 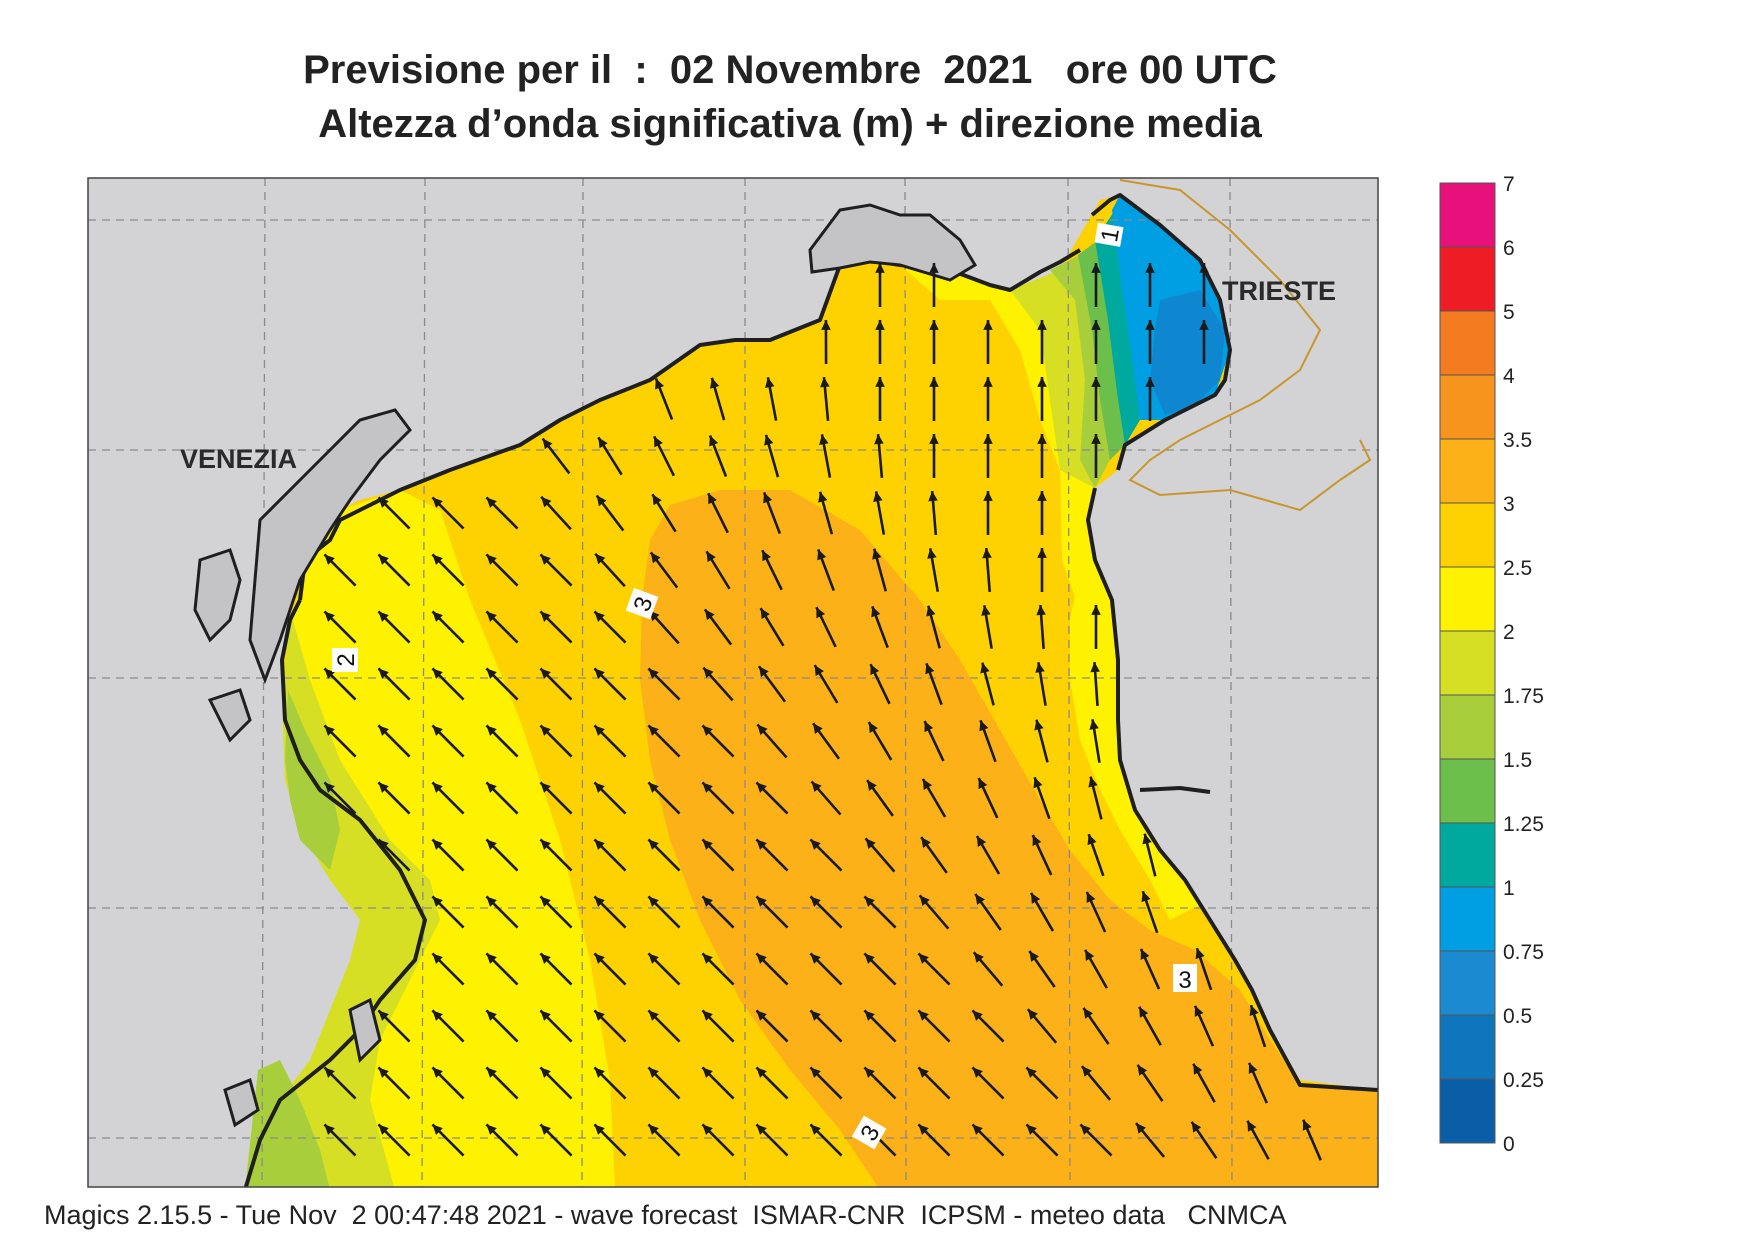 I want to click on place-label-venezia: VENEZIA, so click(x=238, y=459).